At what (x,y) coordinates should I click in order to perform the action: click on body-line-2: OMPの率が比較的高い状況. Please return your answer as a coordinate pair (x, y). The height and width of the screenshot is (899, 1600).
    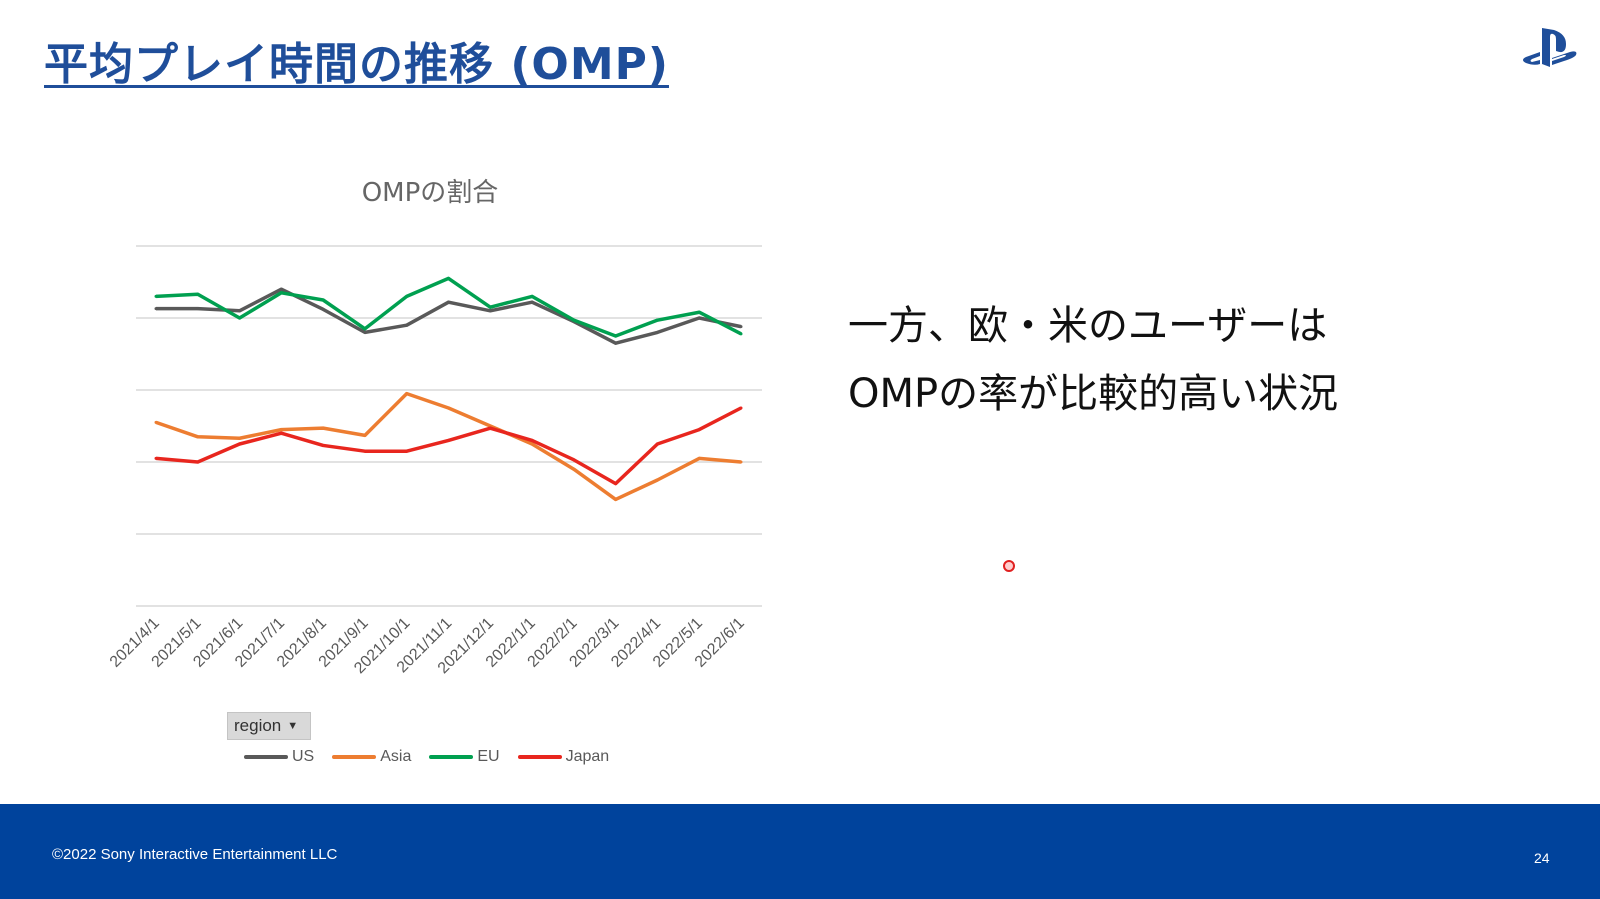
    Looking at the image, I should click on (1093, 394).